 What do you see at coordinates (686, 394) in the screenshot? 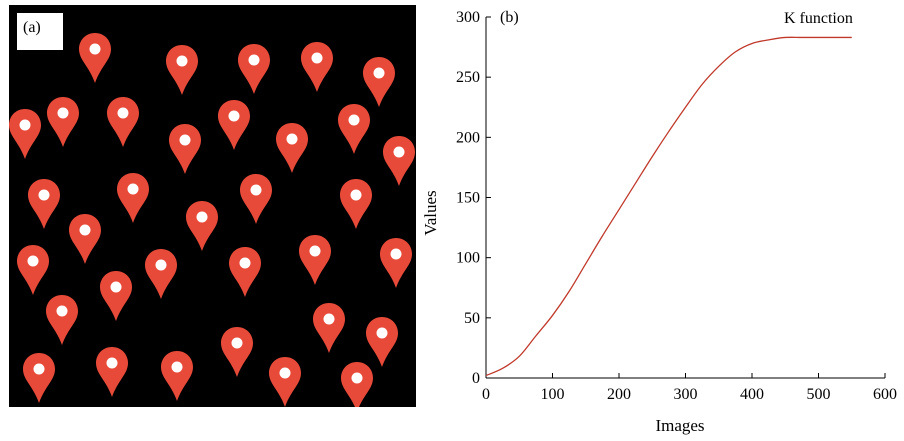
I see `x-tick-label: 300` at bounding box center [686, 394].